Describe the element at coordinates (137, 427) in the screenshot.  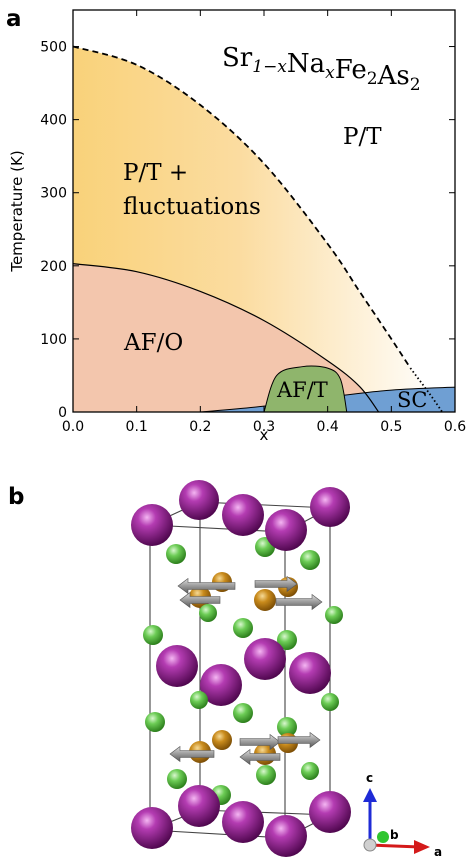
I see `x-tick-label: 0.1` at that location.